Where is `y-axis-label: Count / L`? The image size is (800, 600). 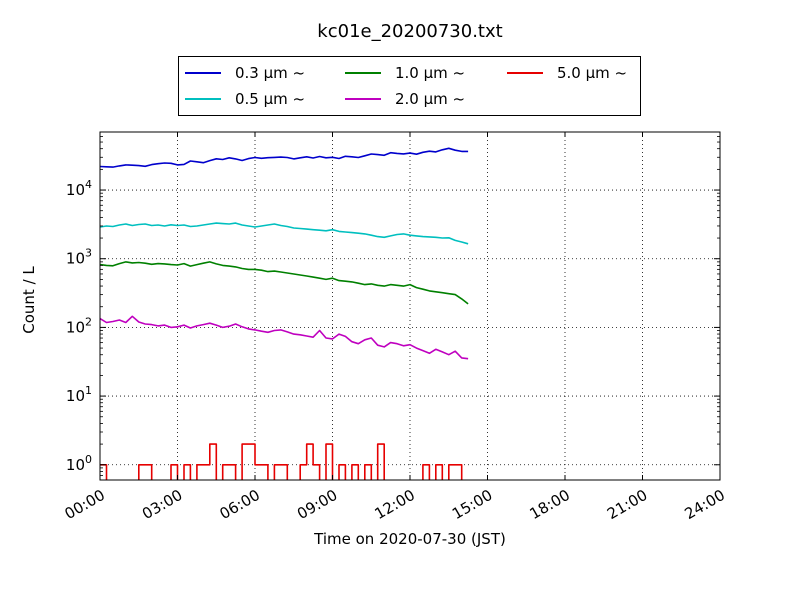
y-axis-label: Count / L is located at coordinates (29, 300).